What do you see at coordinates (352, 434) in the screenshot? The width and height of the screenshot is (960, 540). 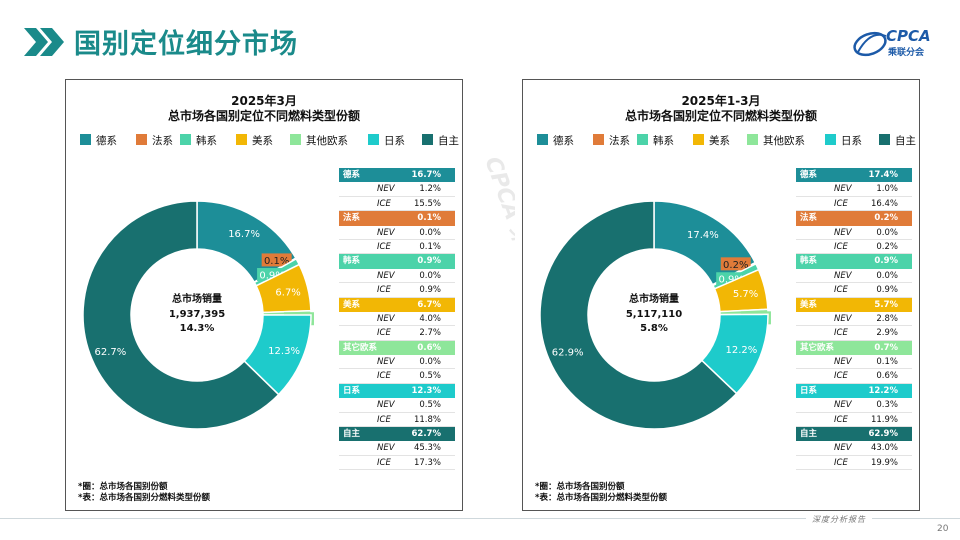 I see `table-category: 自主` at bounding box center [352, 434].